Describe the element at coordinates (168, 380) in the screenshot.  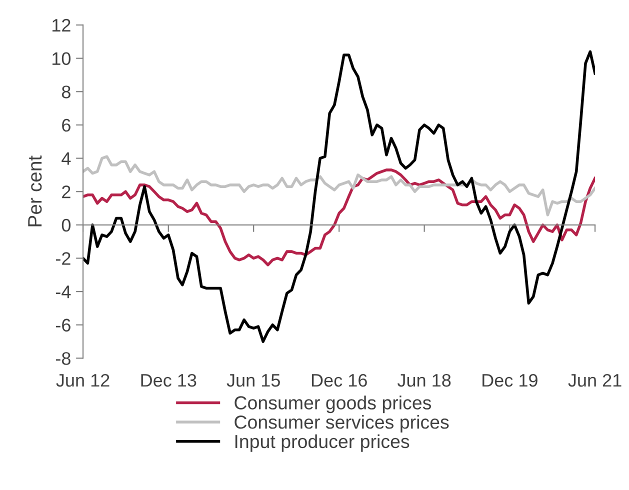
I see `x-tick-label: Dec 13` at that location.